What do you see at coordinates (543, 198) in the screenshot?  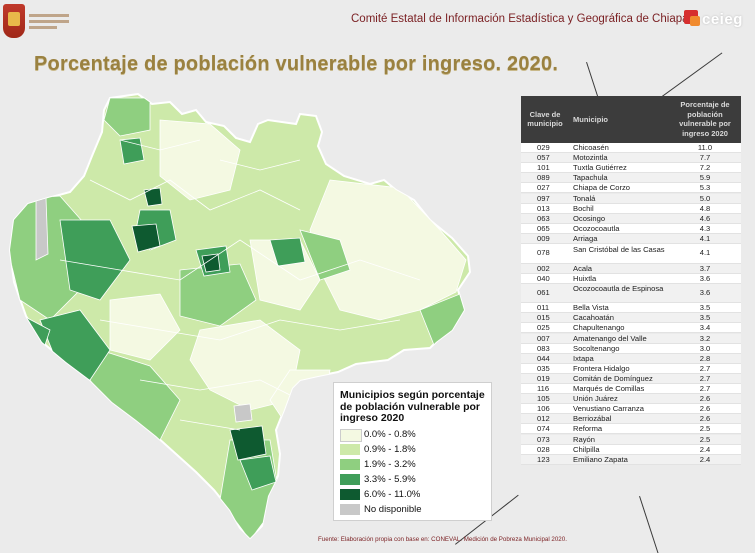 I see `table-cell-key: 097` at bounding box center [543, 198].